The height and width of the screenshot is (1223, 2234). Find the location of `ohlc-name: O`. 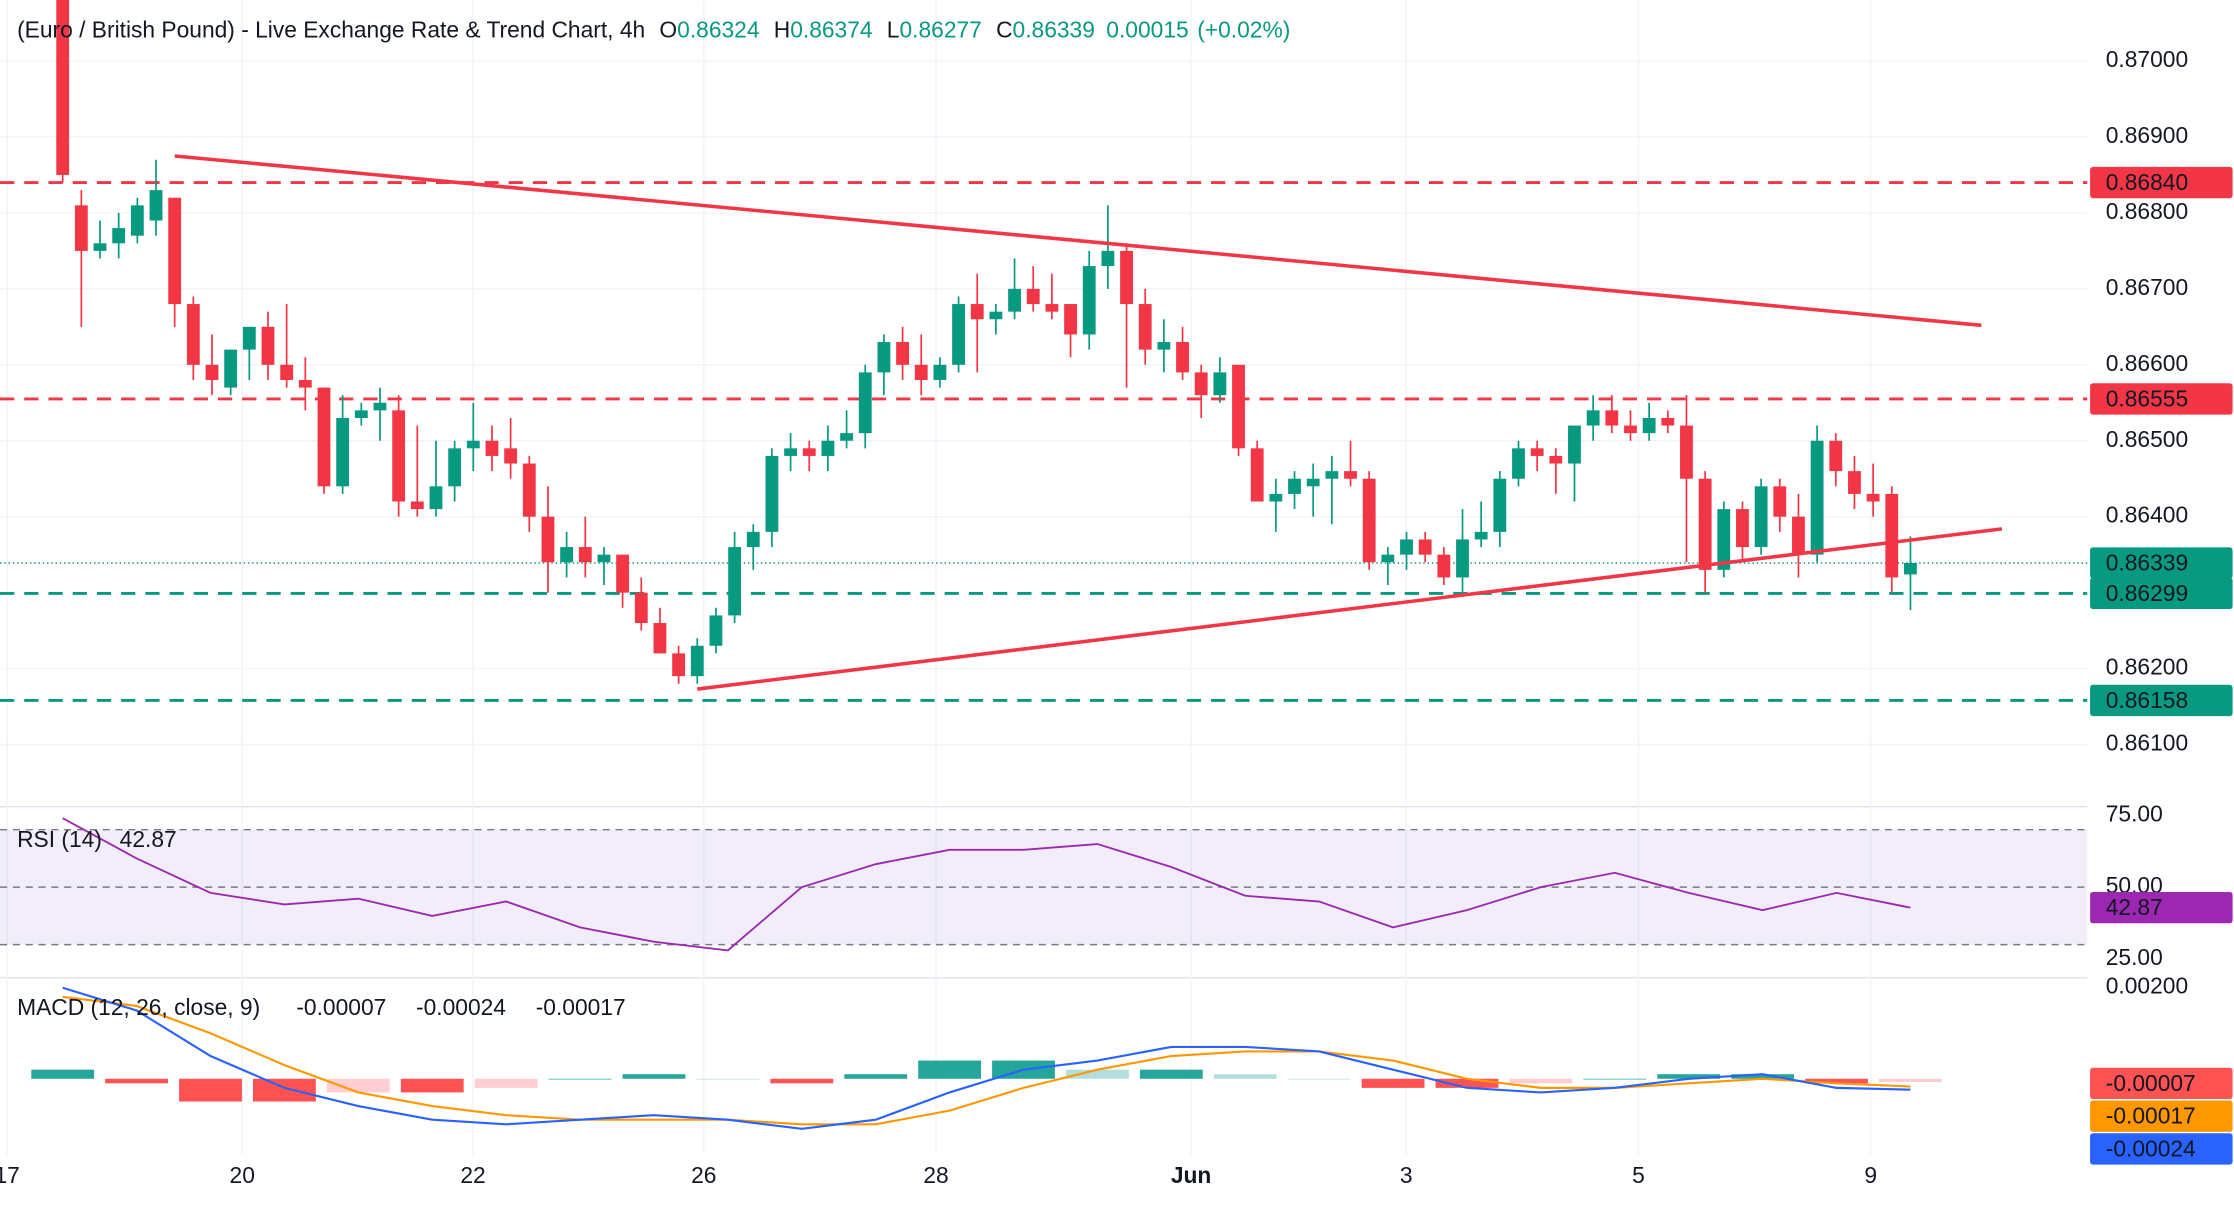

ohlc-name: O is located at coordinates (668, 30).